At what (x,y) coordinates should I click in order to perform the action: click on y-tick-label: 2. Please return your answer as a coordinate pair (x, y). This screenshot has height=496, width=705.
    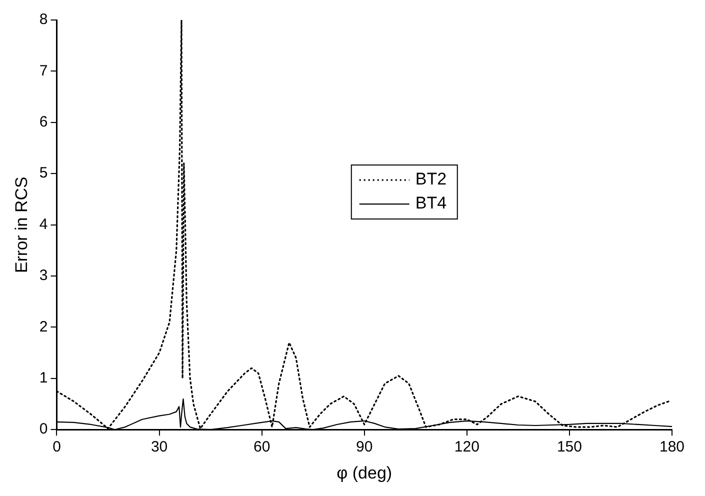
    Looking at the image, I should click on (43, 327).